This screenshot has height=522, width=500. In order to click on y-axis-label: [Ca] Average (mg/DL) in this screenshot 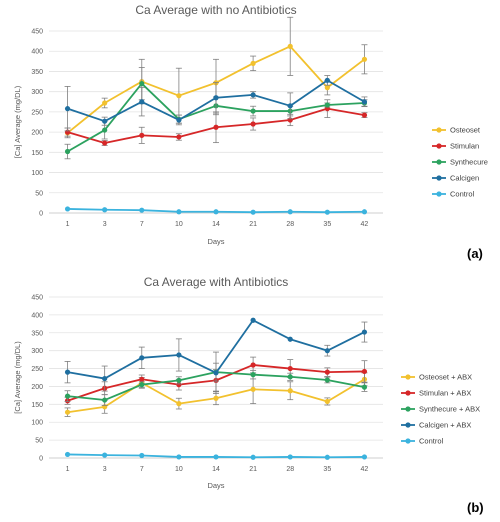, I will do `click(17, 121)`.